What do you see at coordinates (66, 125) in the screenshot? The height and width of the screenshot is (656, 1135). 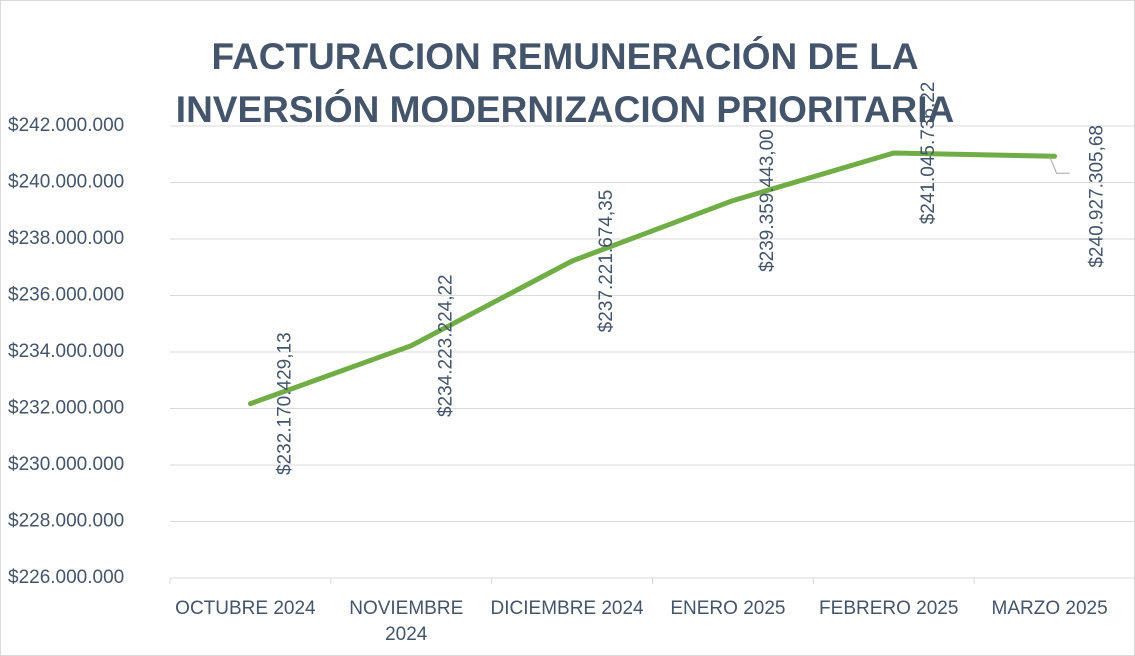 I see `y-tick-label: $242.000.000` at bounding box center [66, 125].